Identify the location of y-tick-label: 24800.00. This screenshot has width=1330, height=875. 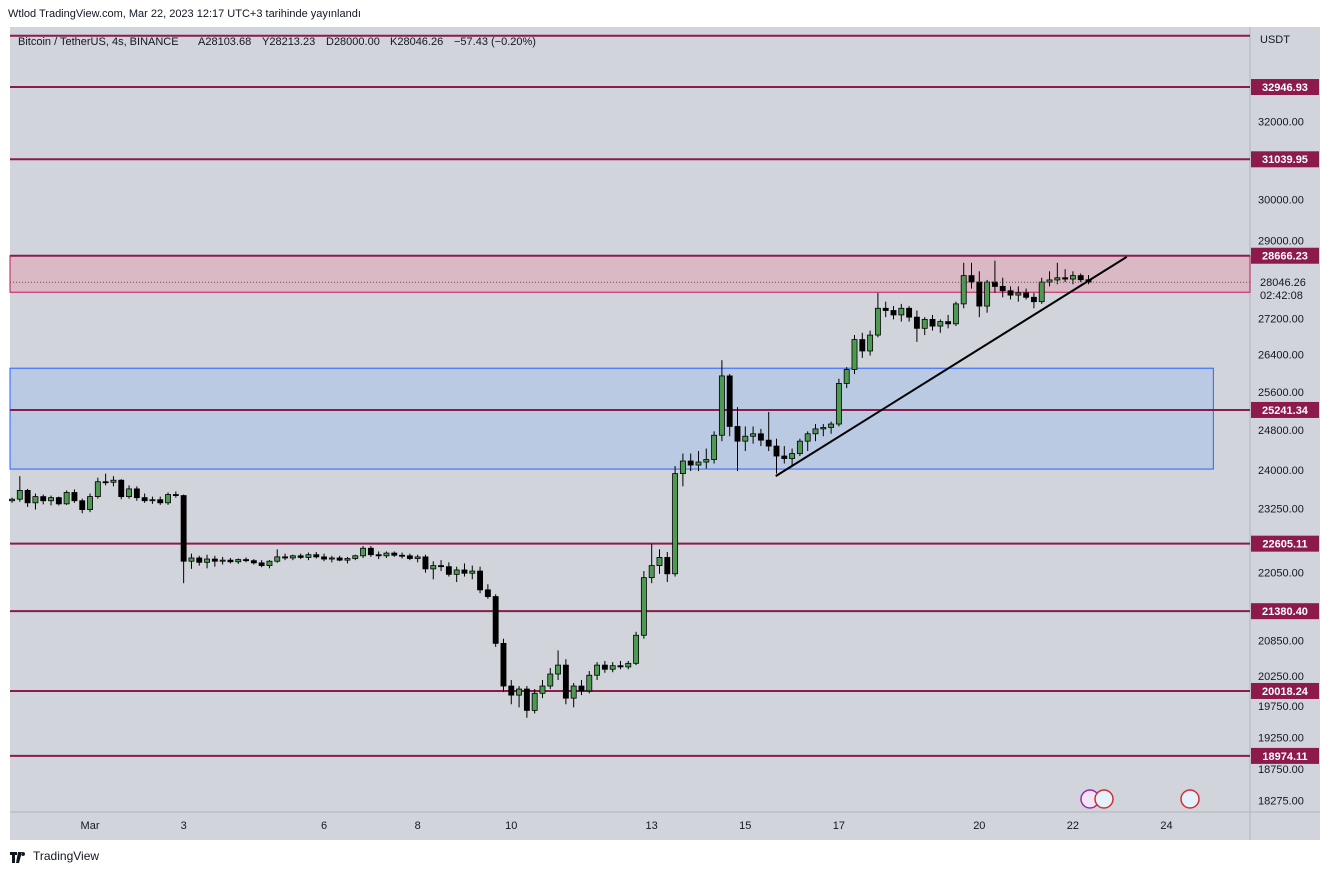
(1281, 431).